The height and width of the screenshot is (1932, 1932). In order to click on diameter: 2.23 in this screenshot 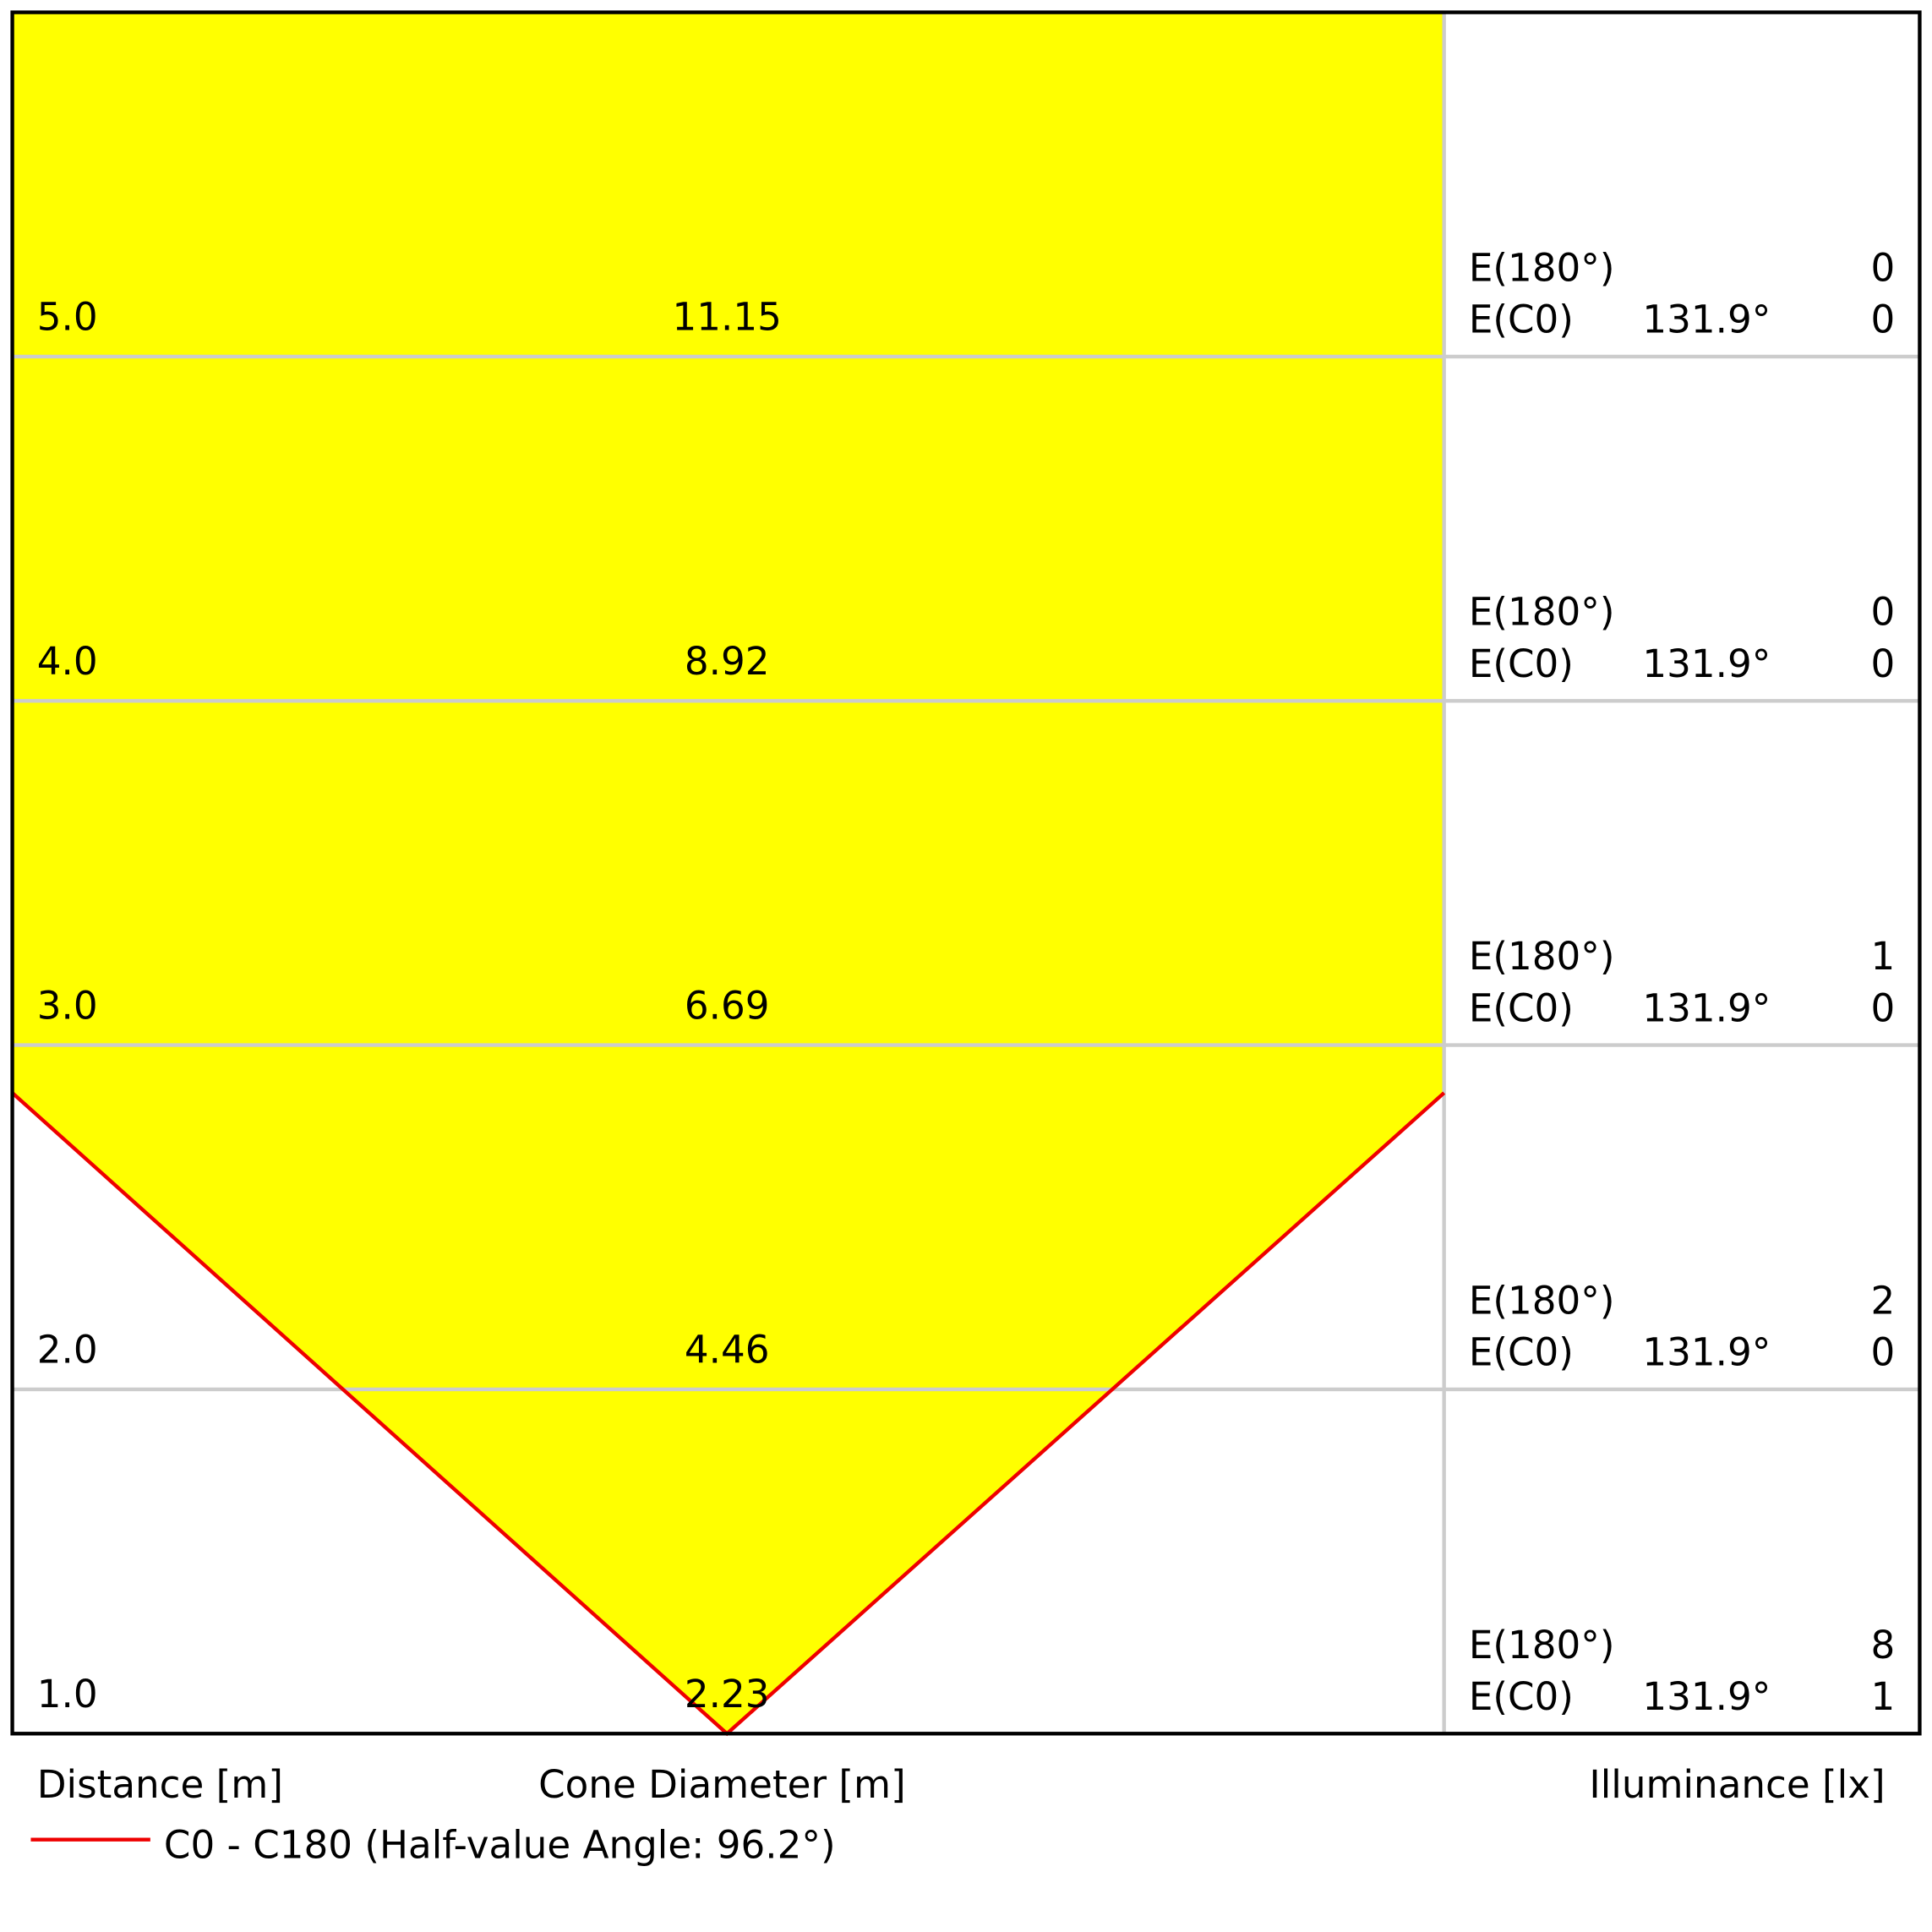, I will do `click(727, 1694)`.